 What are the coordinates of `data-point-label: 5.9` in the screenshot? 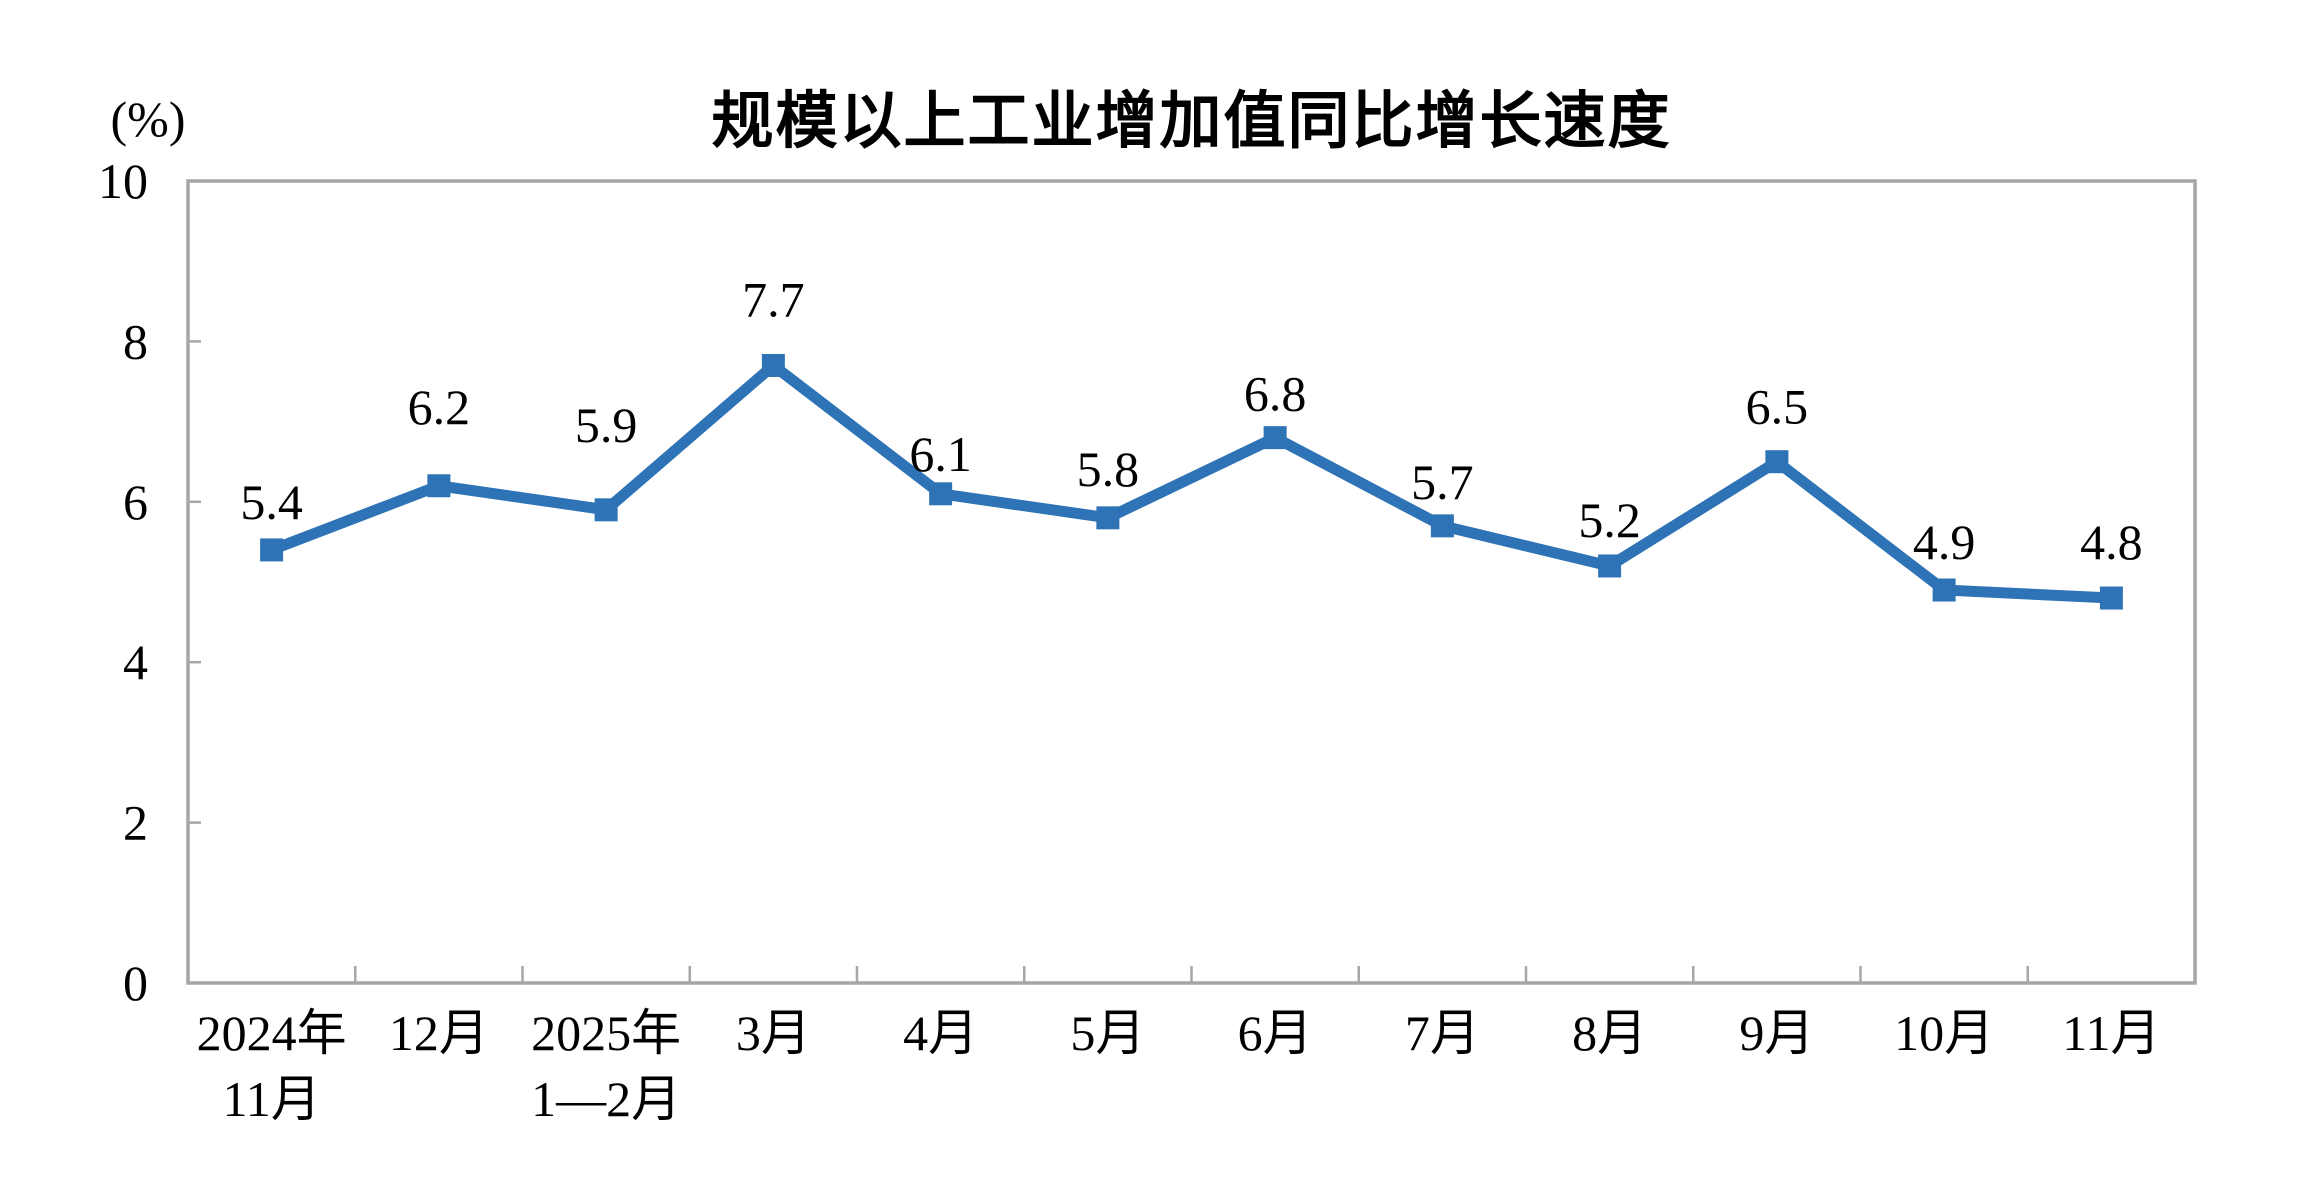 It's located at (606, 425).